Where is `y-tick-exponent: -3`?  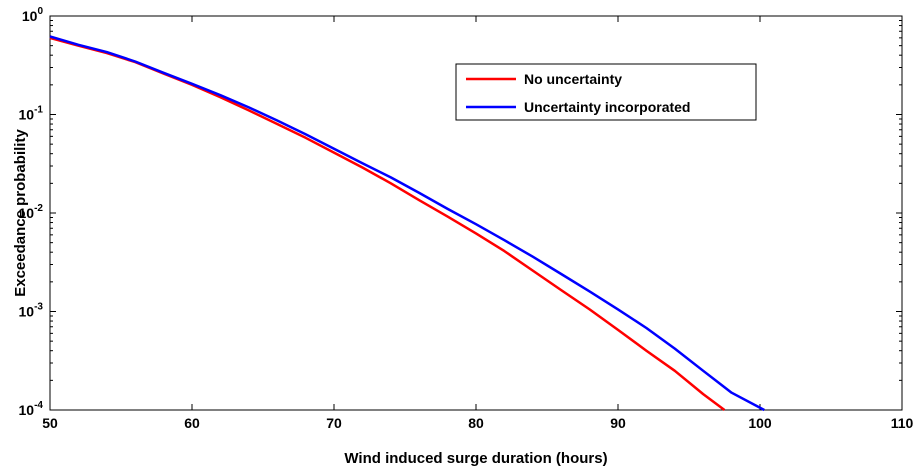
y-tick-exponent: -3 is located at coordinates (38, 307).